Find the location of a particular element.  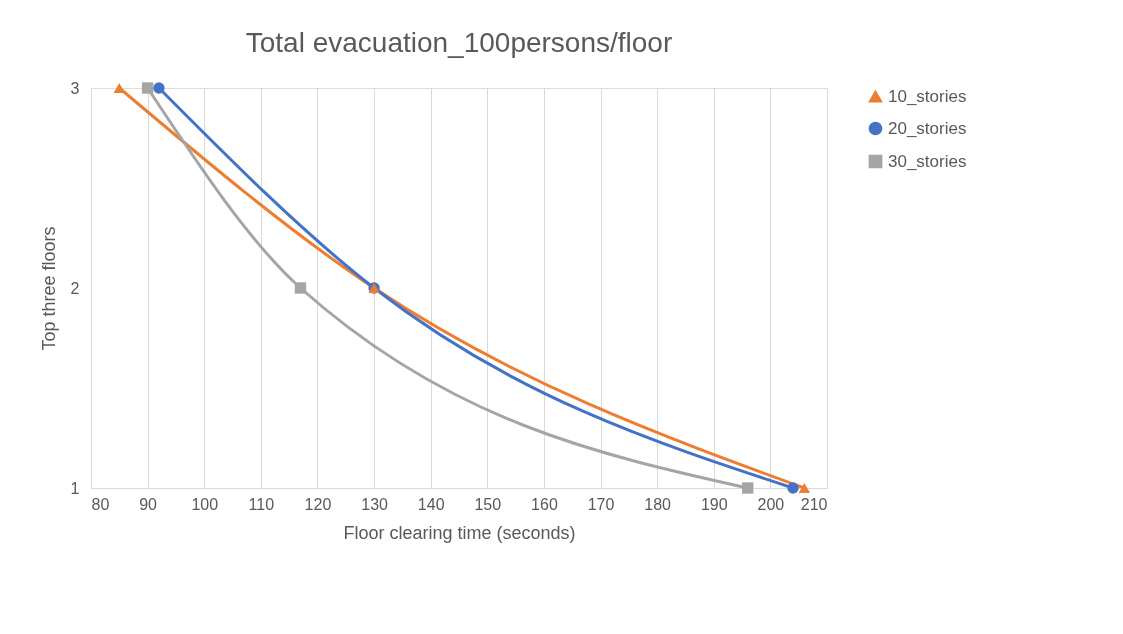

x-tick-label: 150 is located at coordinates (488, 504).